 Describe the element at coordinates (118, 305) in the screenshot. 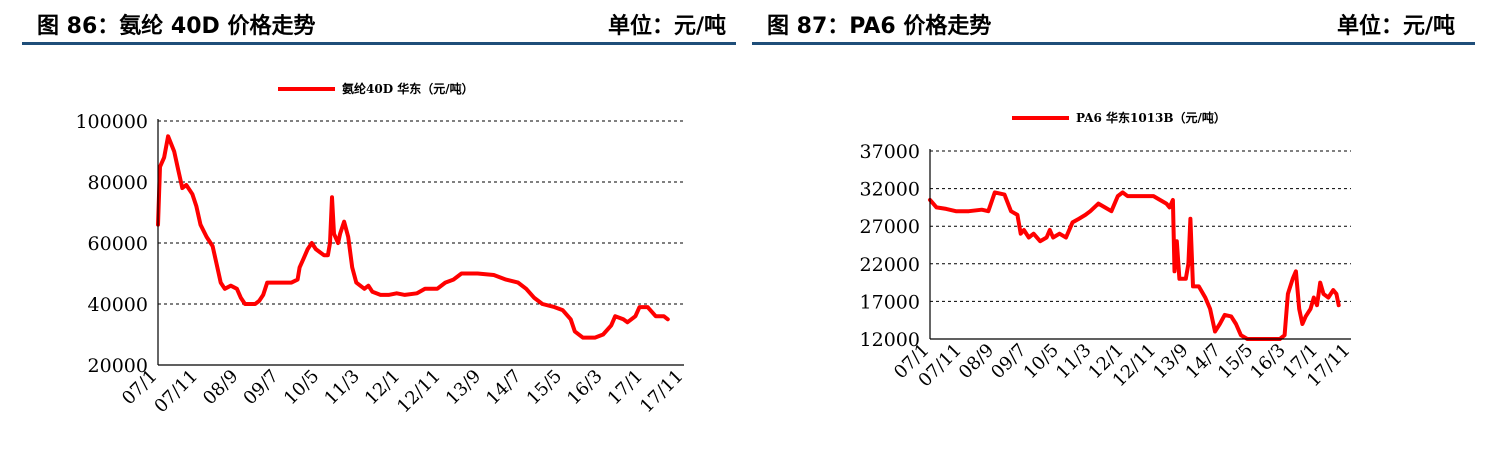

I see `chart1-ytick-label: 40000` at that location.